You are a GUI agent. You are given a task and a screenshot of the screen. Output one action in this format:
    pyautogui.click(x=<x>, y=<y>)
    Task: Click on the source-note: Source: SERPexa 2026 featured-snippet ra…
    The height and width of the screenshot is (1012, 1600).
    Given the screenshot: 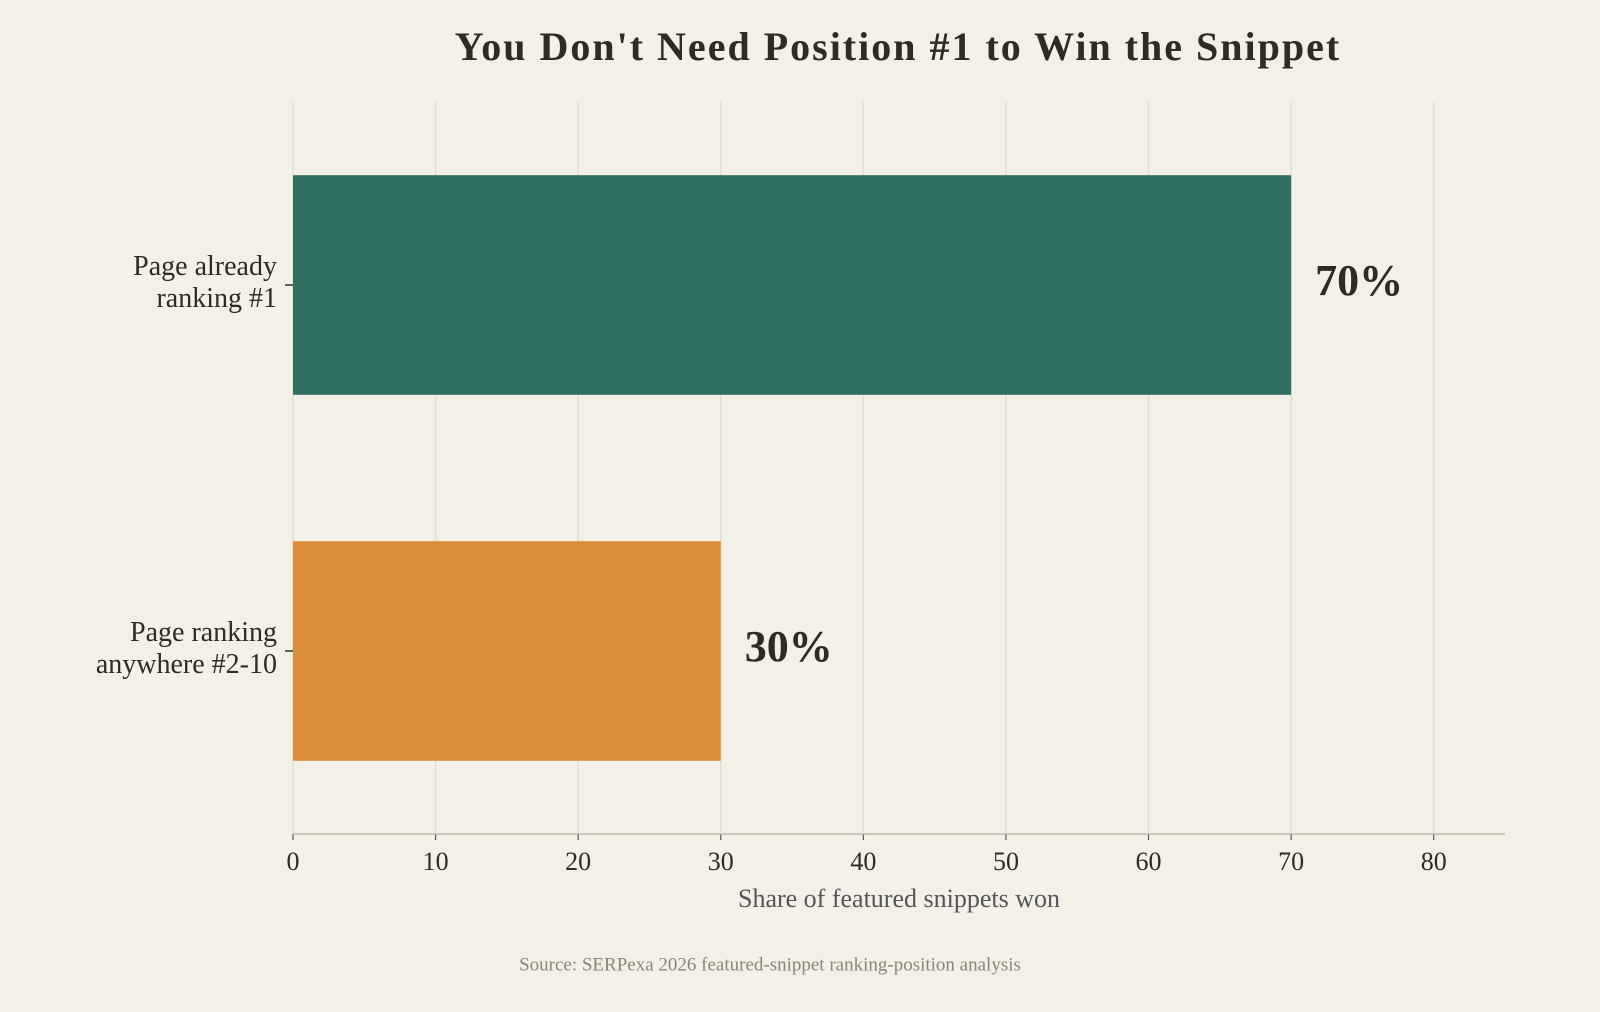 What is the action you would take?
    pyautogui.click(x=770, y=964)
    